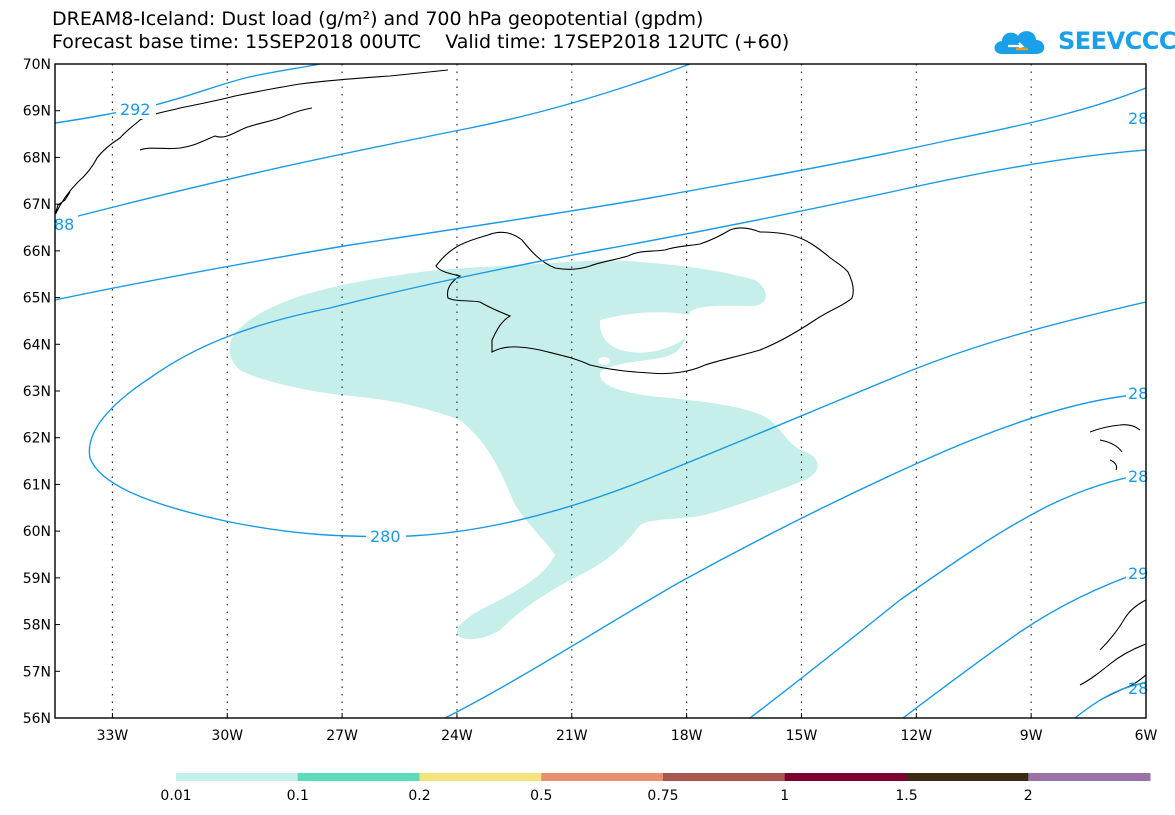 The height and width of the screenshot is (815, 1175). Describe the element at coordinates (37, 392) in the screenshot. I see `lat-tick-label: 63N` at that location.